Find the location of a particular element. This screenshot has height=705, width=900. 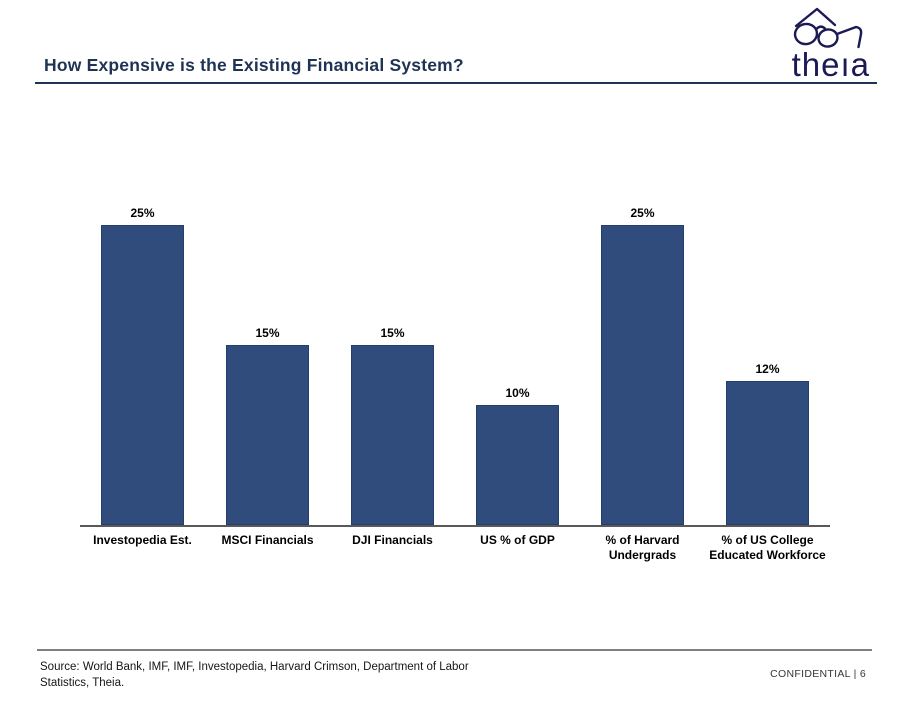

title-underline is located at coordinates (456, 83).